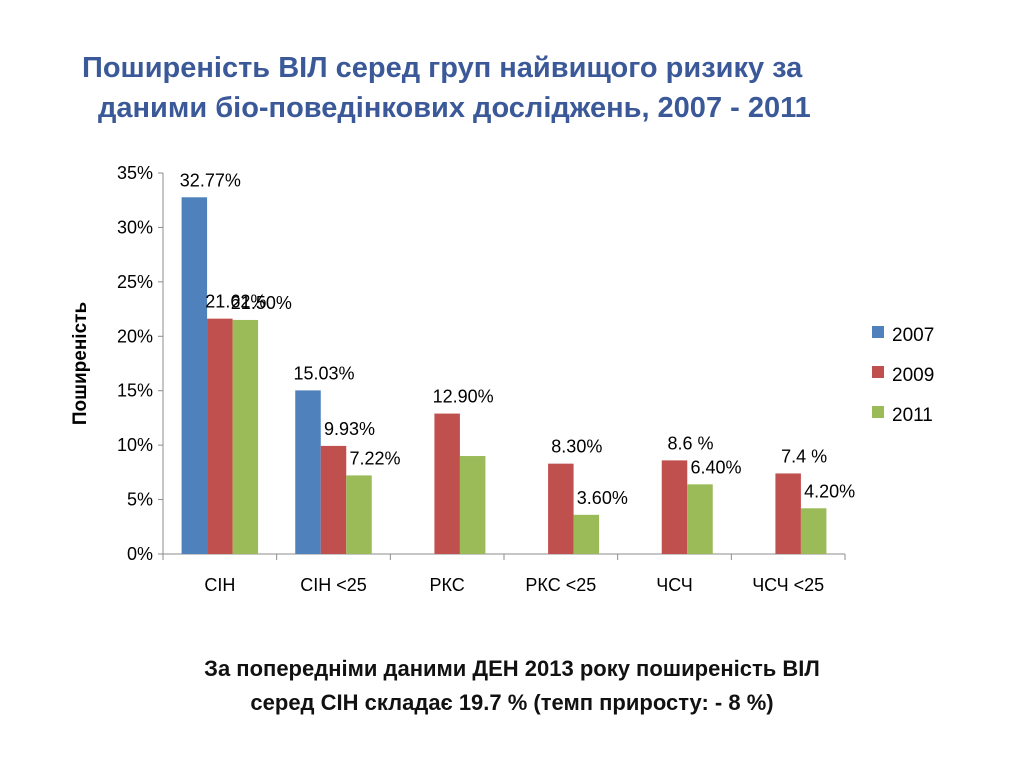 This screenshot has width=1024, height=768. Describe the element at coordinates (913, 375) in the screenshot. I see `legend-label-2009: 2009` at that location.